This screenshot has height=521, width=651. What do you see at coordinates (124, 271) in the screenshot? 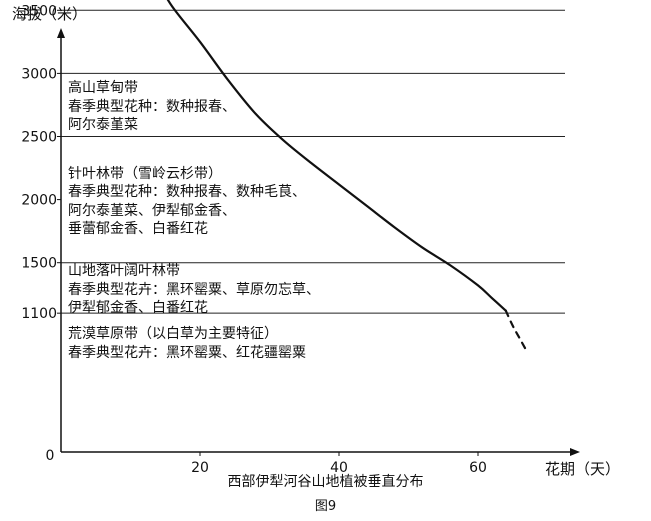
I see `zone-line: 山地落叶阔叶林带` at bounding box center [124, 271].